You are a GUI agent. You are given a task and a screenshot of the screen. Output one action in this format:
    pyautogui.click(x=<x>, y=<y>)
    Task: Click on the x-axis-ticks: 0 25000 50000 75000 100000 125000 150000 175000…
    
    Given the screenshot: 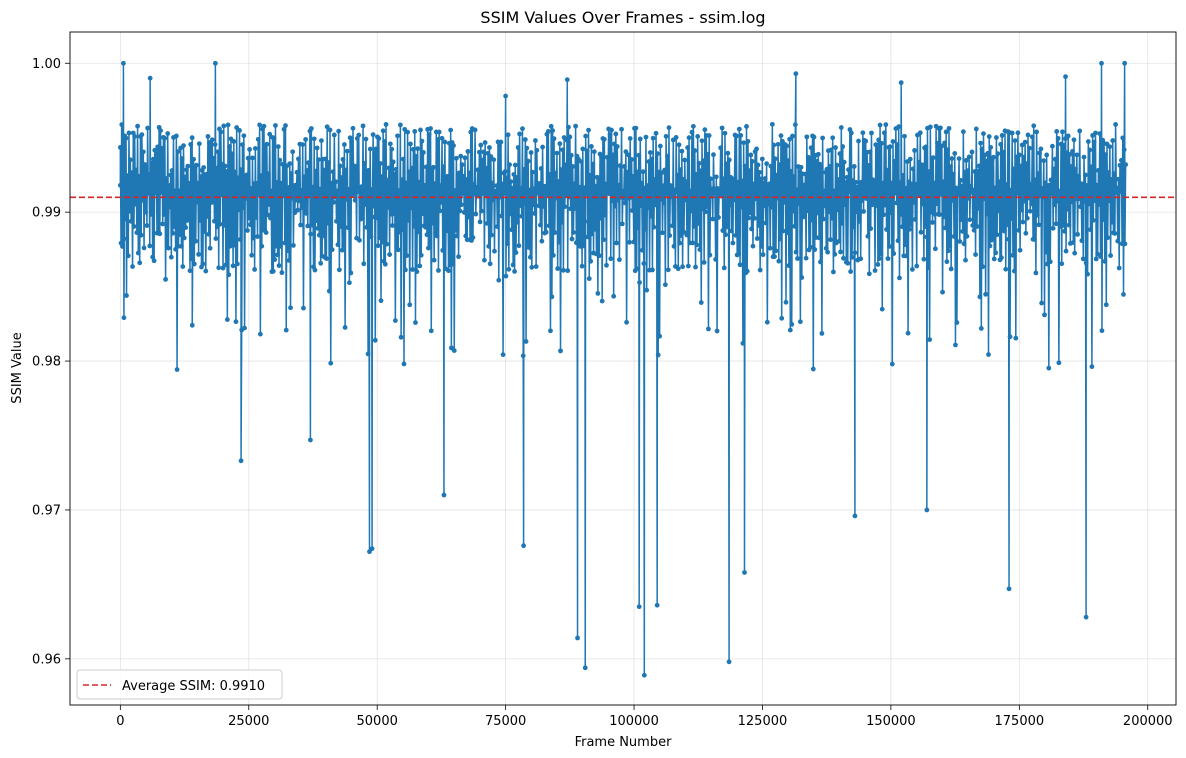 What is the action you would take?
    pyautogui.click(x=644, y=717)
    